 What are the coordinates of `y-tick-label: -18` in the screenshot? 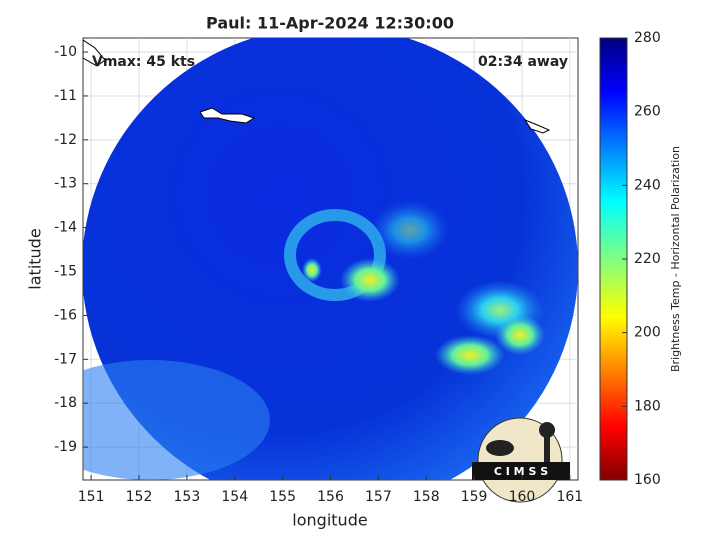 It's located at (65, 403).